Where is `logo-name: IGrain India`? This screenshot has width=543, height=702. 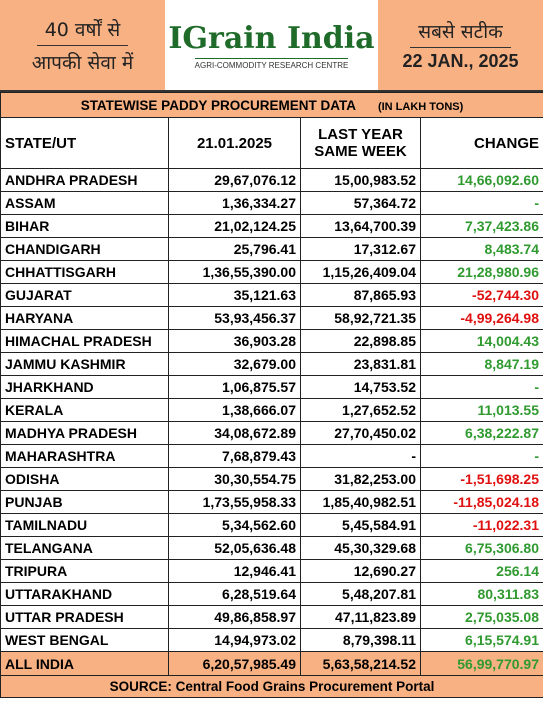
logo-name: IGrain India is located at coordinates (271, 38).